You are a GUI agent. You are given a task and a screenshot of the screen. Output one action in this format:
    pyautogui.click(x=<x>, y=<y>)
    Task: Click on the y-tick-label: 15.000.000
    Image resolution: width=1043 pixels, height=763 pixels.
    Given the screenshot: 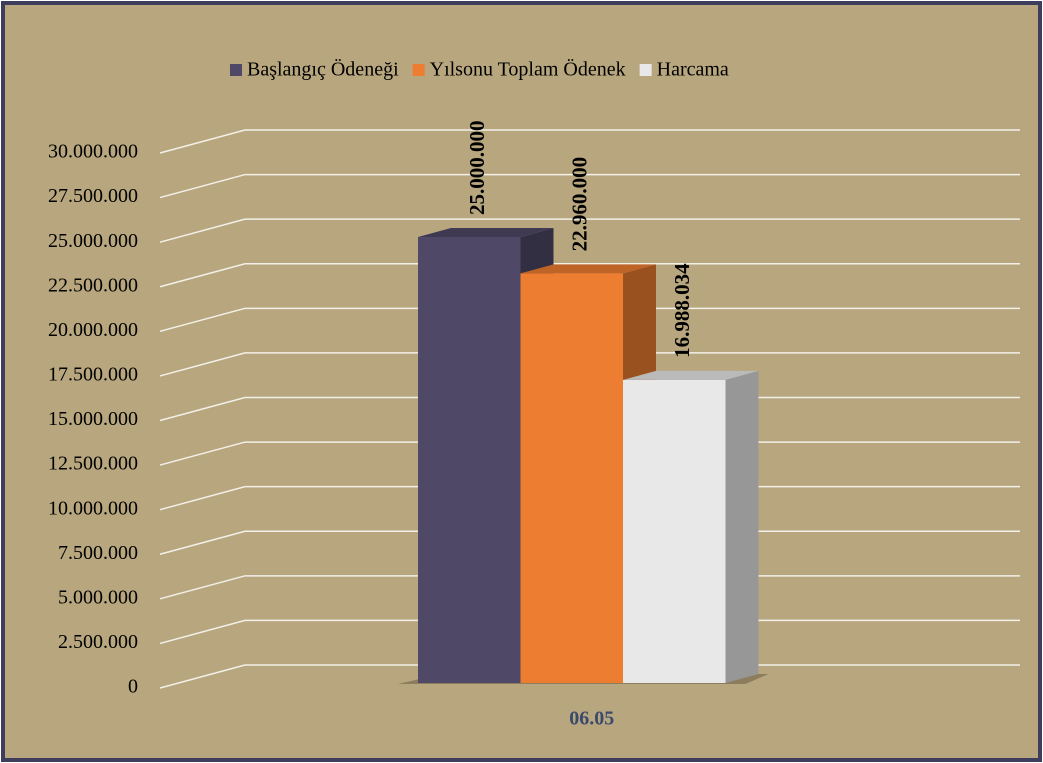 What is the action you would take?
    pyautogui.click(x=93, y=419)
    